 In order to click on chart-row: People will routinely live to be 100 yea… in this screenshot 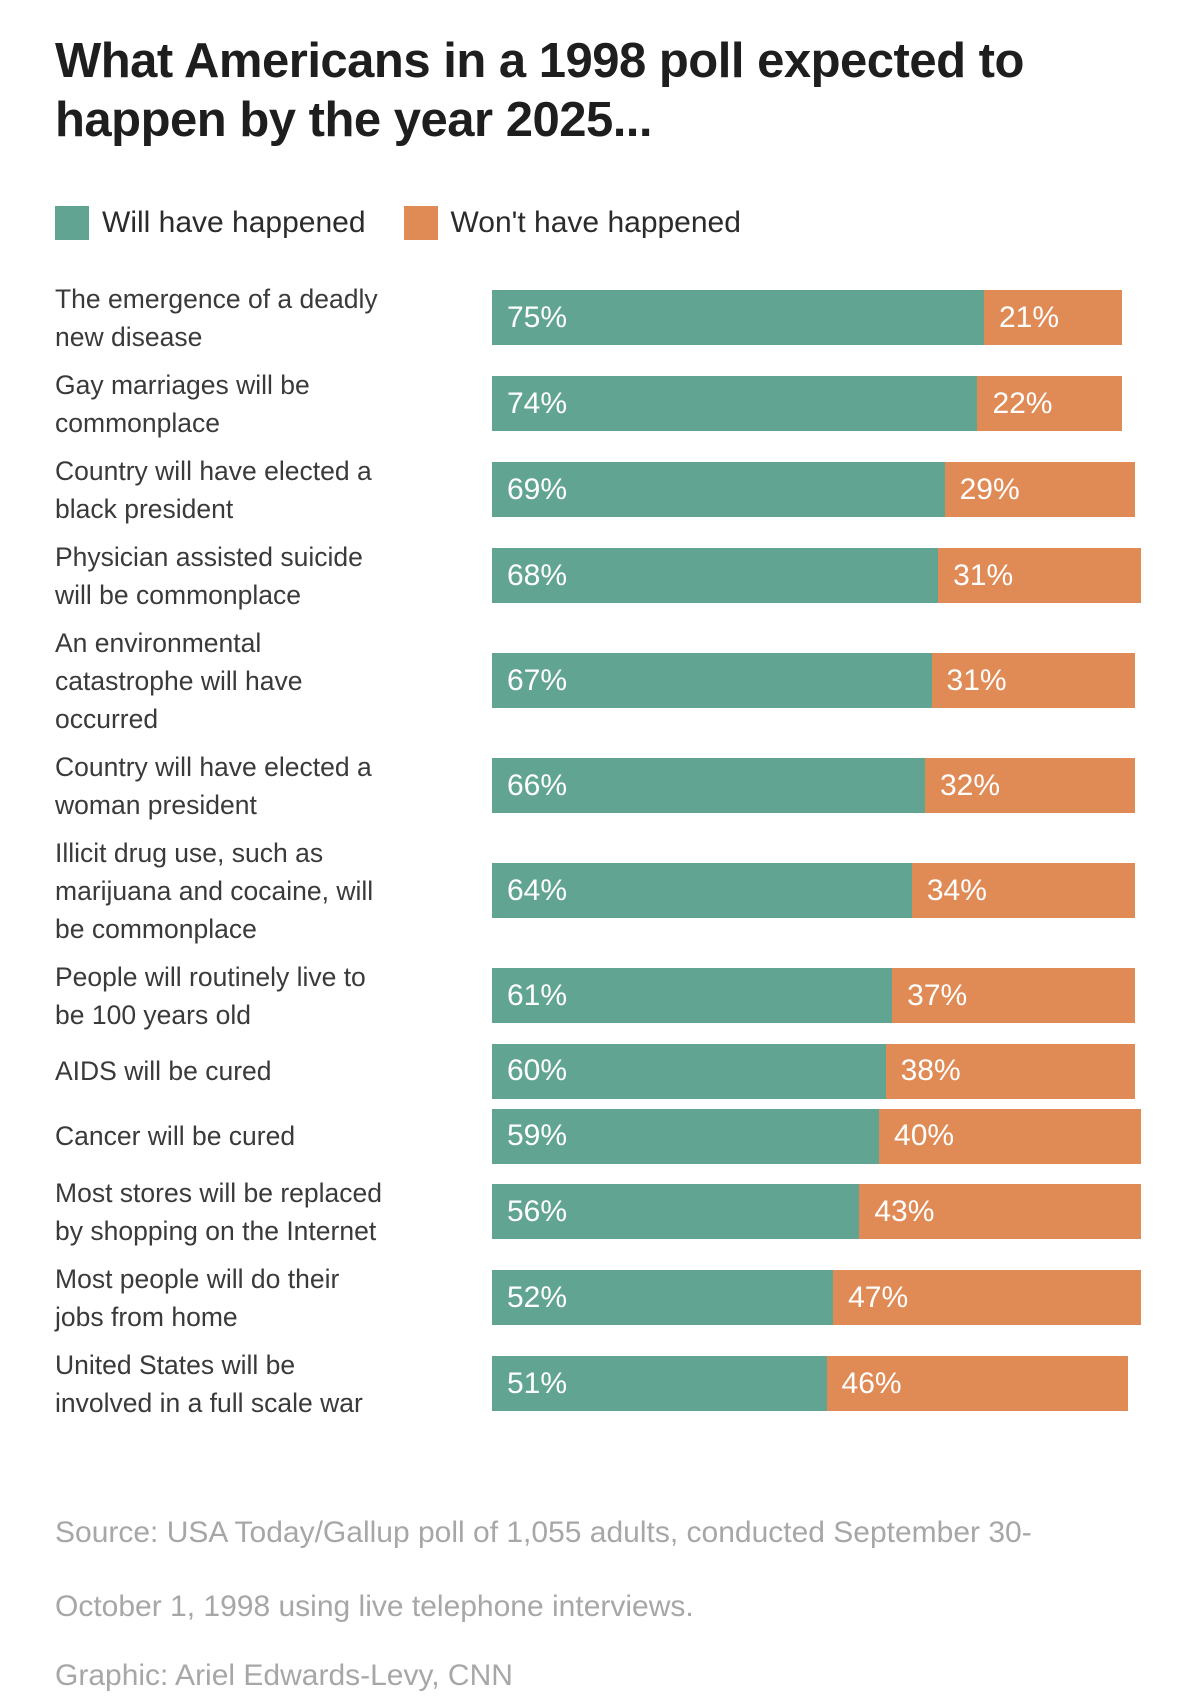, I will do `click(601, 996)`.